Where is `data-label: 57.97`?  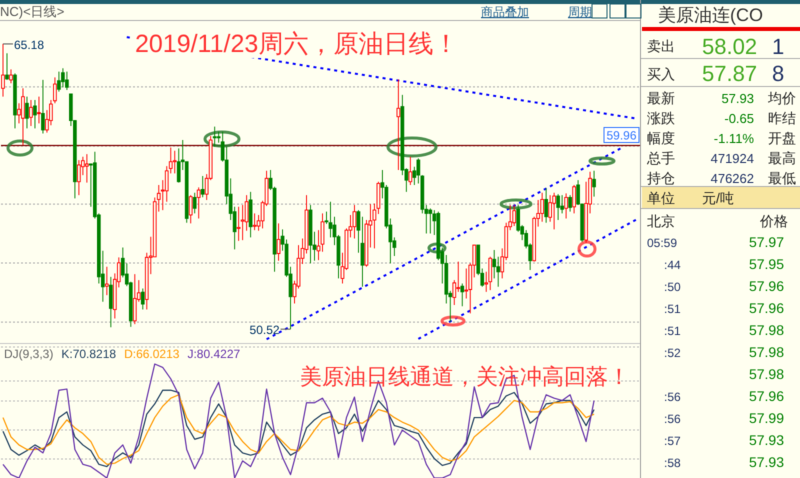
data-label: 57.97 is located at coordinates (766, 242).